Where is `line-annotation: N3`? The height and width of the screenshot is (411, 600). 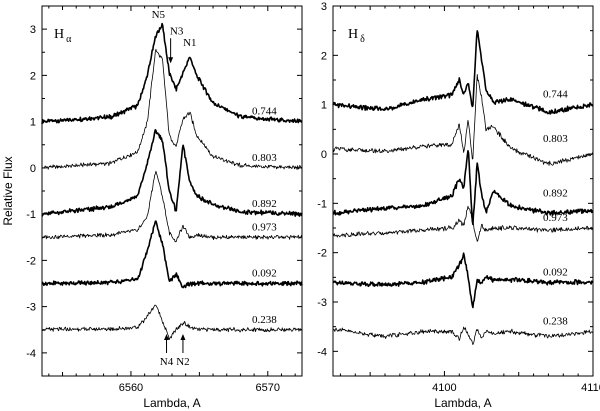
line-annotation: N3 is located at coordinates (177, 31).